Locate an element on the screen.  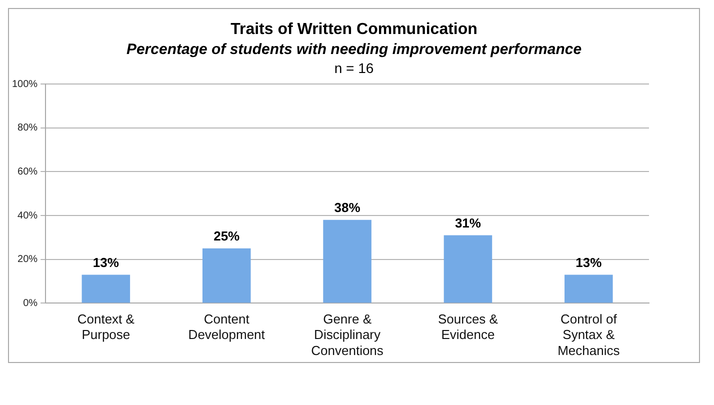
chart-title: Traits of Written Communication is located at coordinates (354, 30).